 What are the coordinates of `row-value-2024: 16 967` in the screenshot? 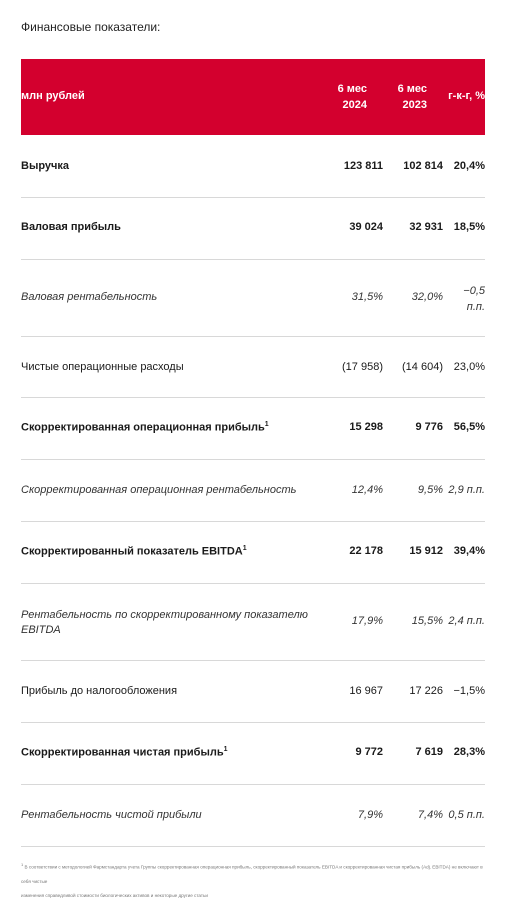 It's located at (366, 691).